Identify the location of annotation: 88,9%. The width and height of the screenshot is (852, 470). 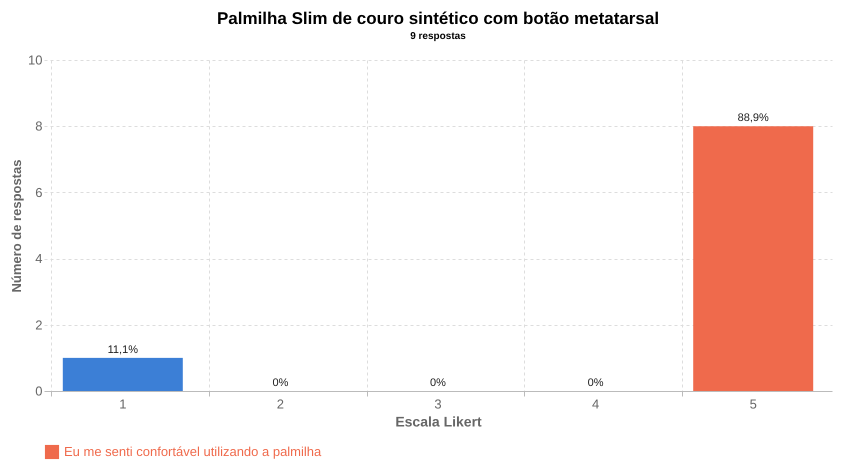
(754, 118).